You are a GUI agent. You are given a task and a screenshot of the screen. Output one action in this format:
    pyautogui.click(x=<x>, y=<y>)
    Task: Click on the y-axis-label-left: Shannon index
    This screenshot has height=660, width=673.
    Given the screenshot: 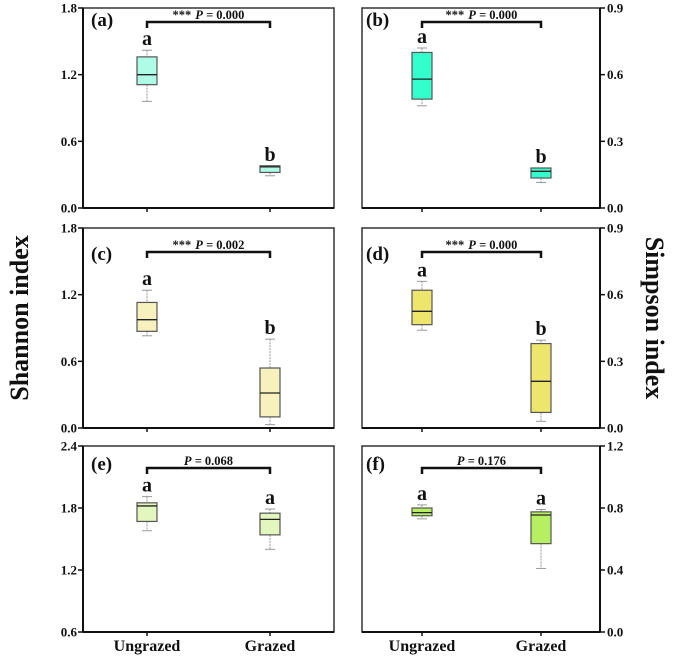 What is the action you would take?
    pyautogui.click(x=19, y=317)
    